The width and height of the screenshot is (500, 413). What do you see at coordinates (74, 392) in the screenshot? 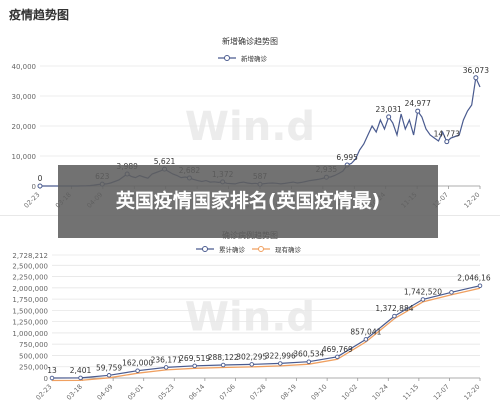
I see `x-tick-label: 03-18` at bounding box center [74, 392].